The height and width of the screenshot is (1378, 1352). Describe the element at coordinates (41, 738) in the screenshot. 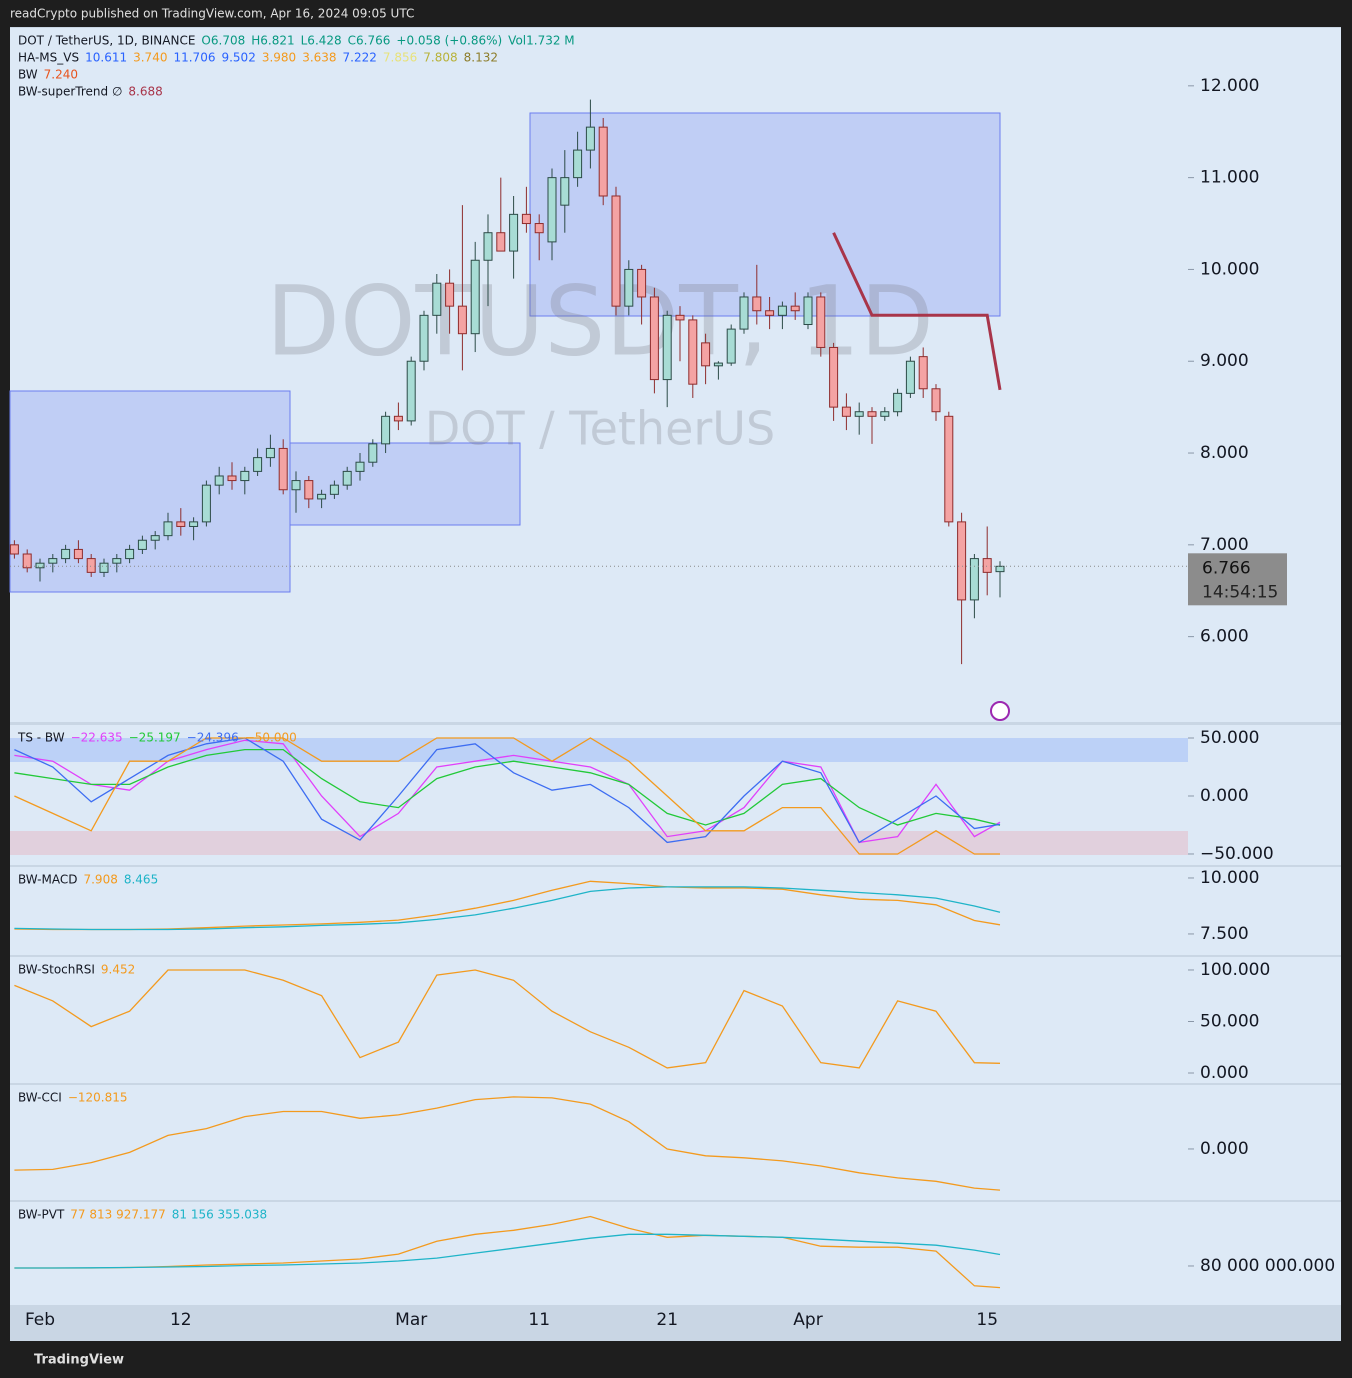

I see `pane-title: TS - BW` at that location.